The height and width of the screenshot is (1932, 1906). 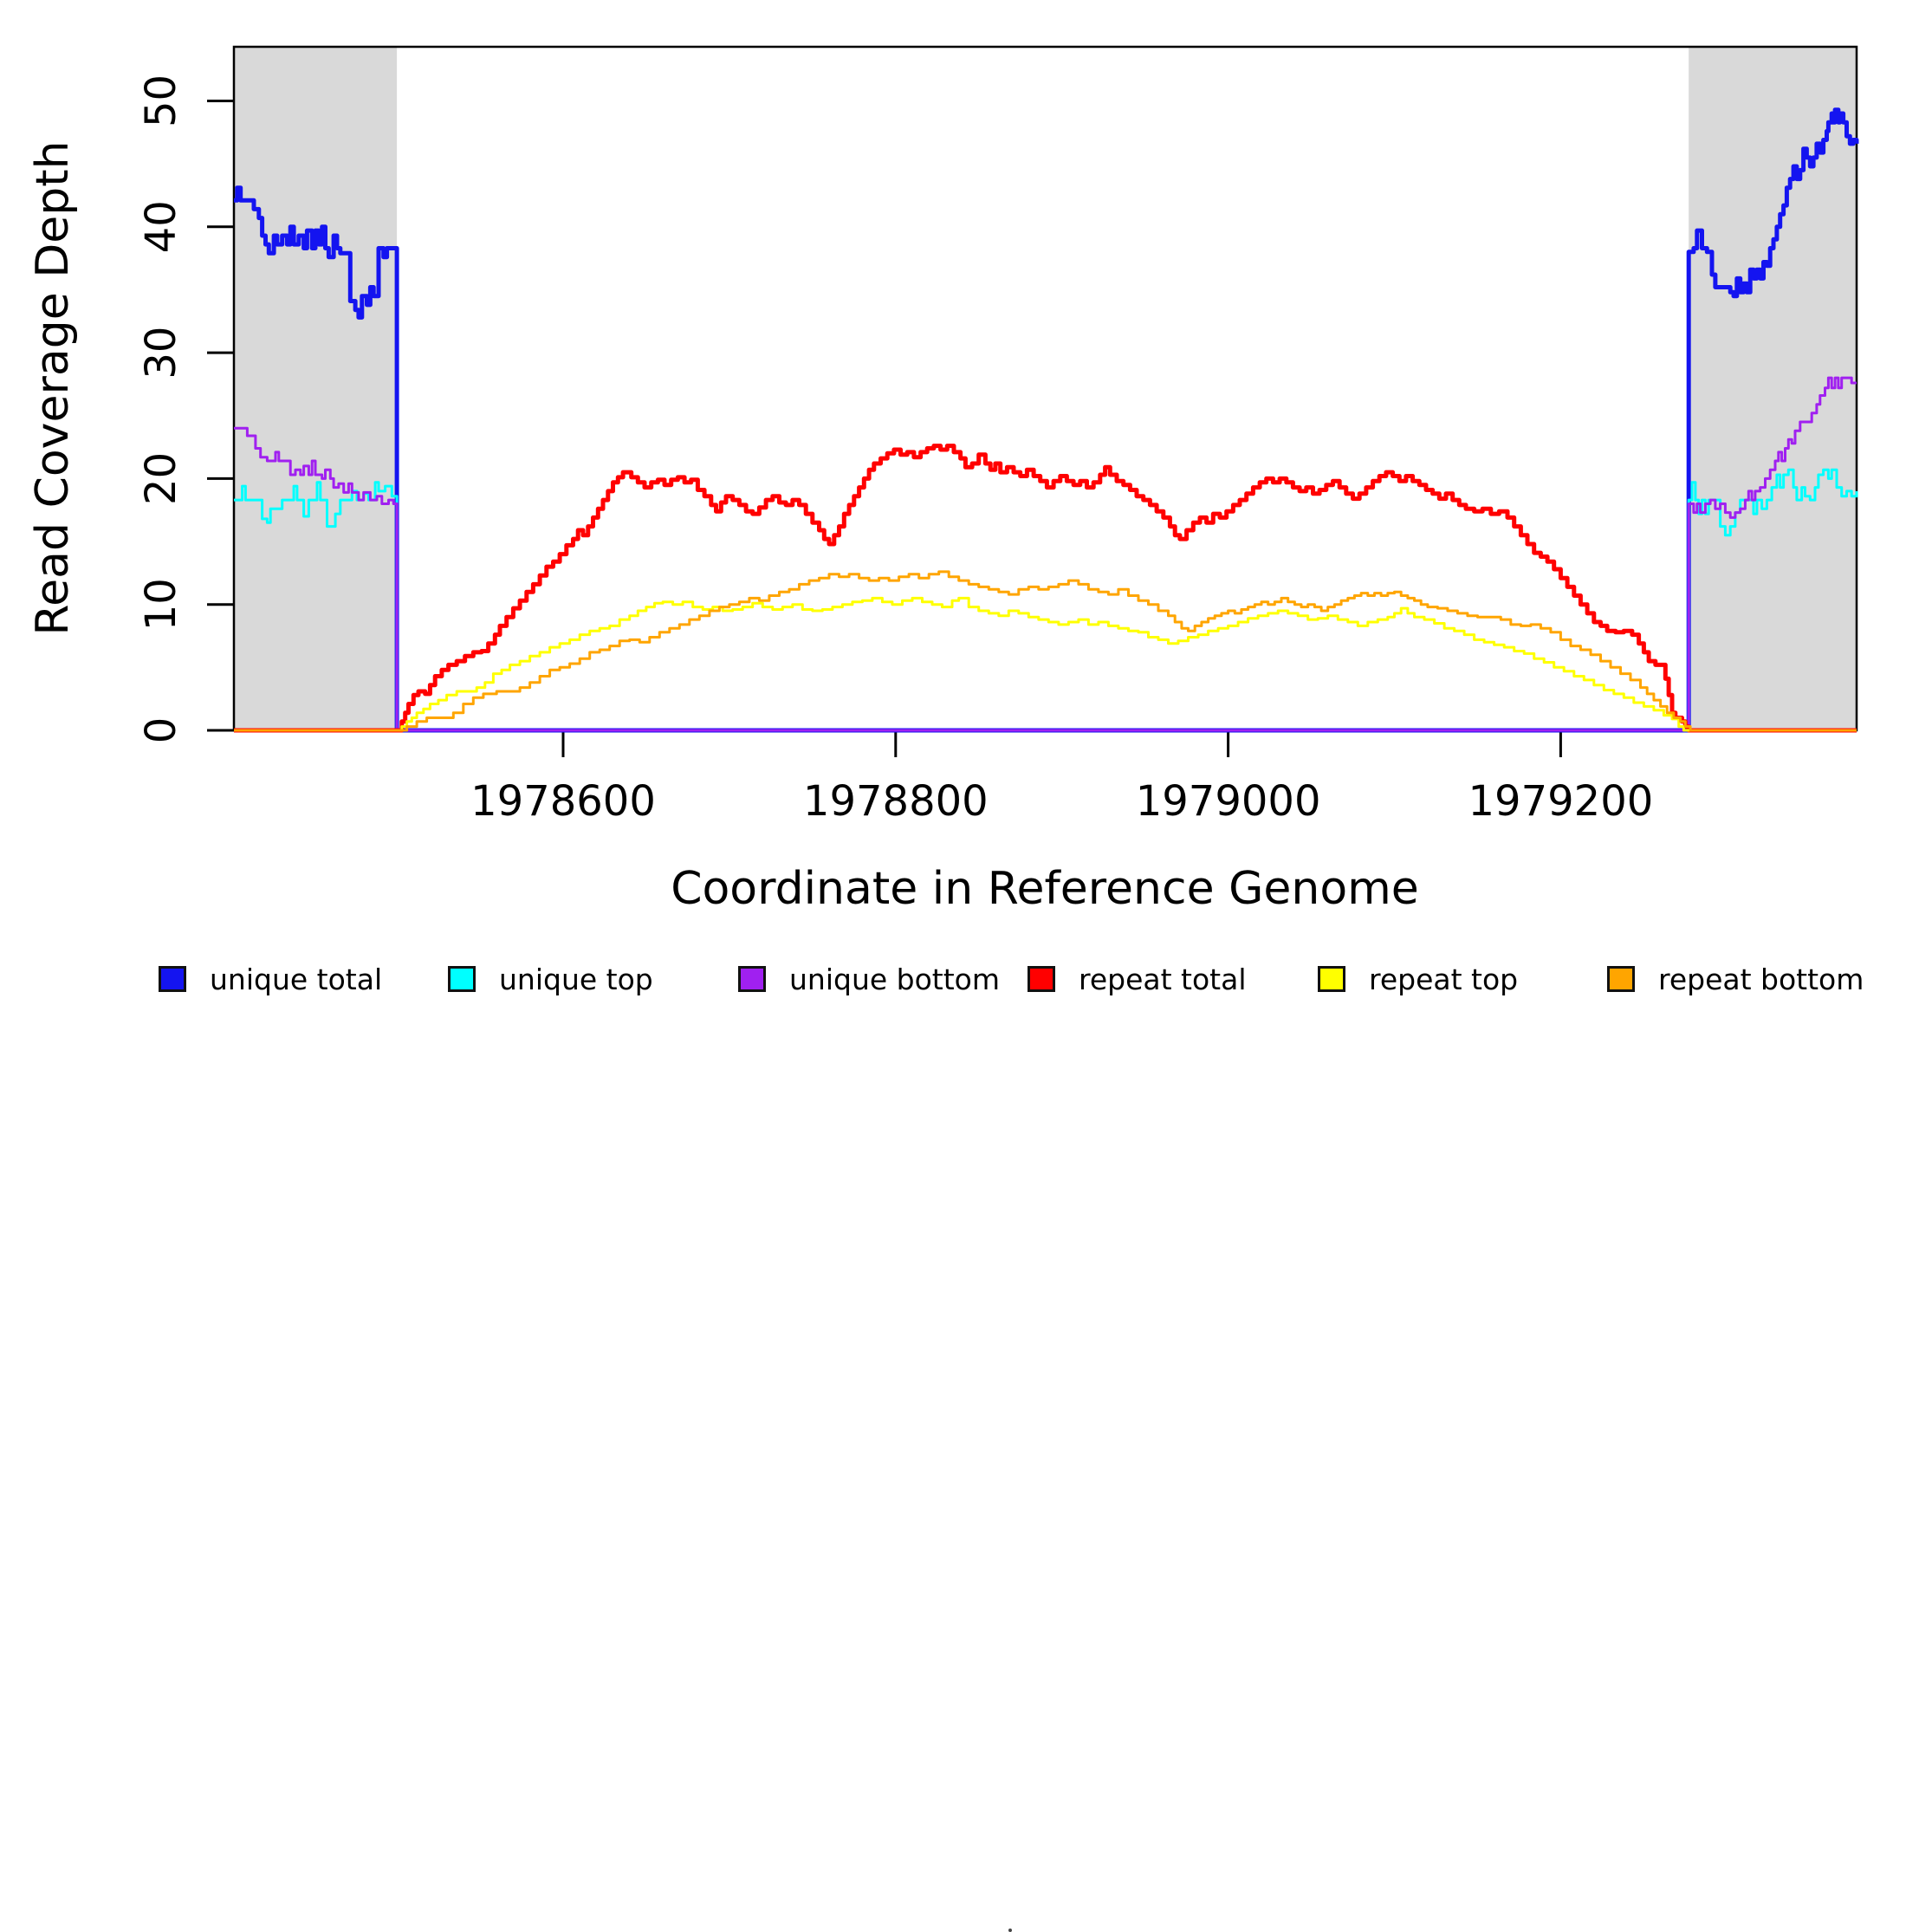 What do you see at coordinates (896, 802) in the screenshot?
I see `x-tick-label: 1978800` at bounding box center [896, 802].